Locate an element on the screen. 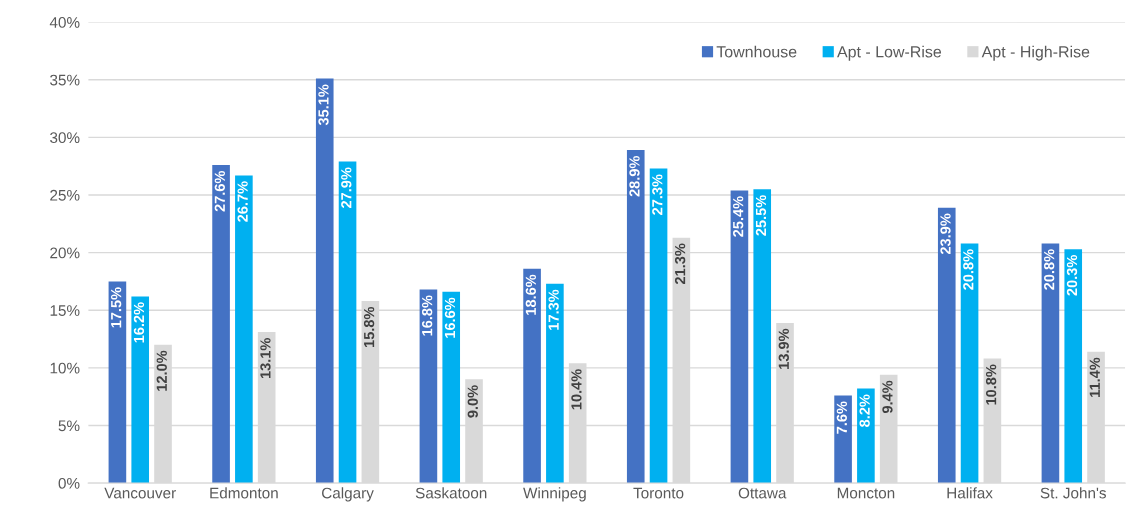 This screenshot has height=515, width=1133. legend-label: Apt - Low-Rise is located at coordinates (889, 53).